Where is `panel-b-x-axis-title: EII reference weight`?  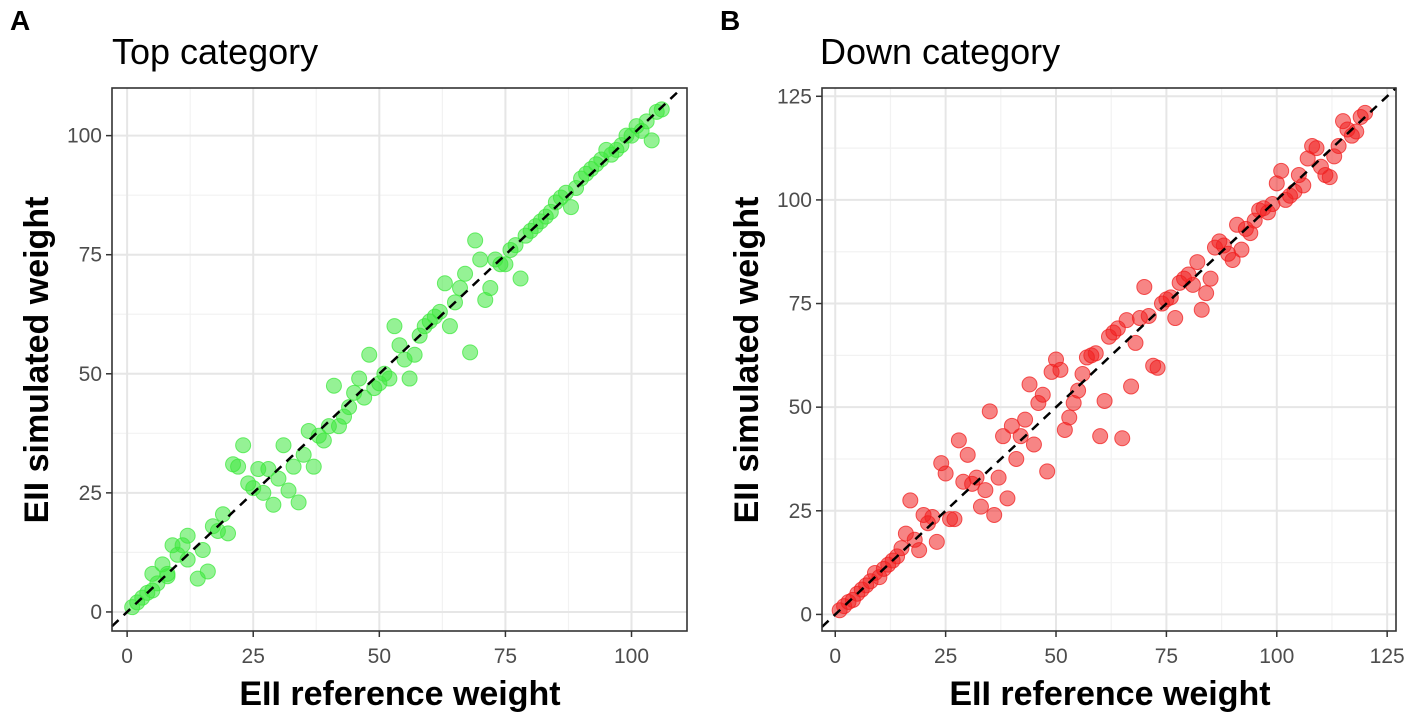 panel-b-x-axis-title: EII reference weight is located at coordinates (1109, 694).